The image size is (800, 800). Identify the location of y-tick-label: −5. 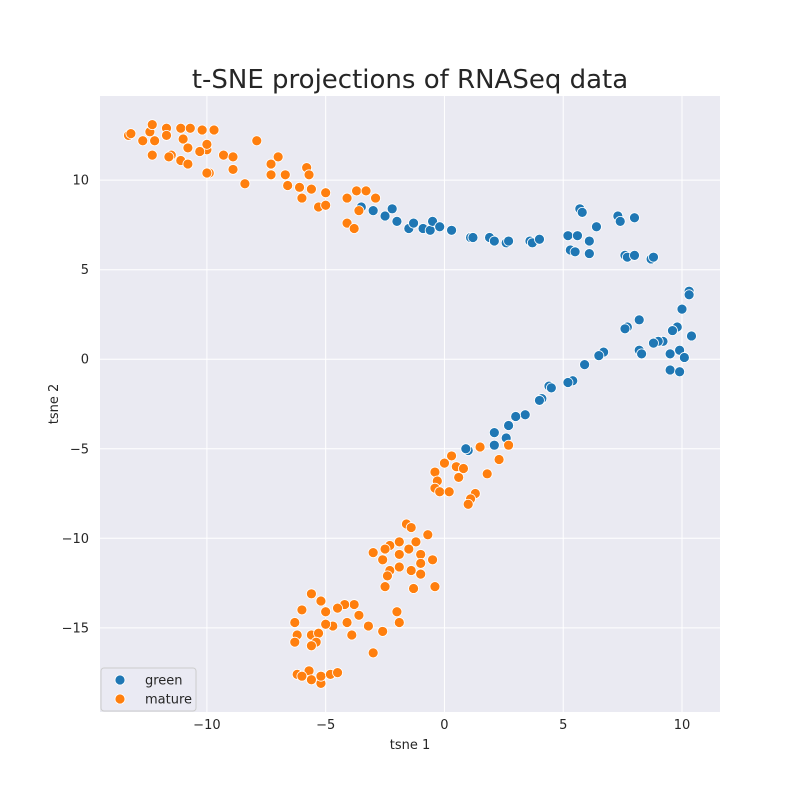
(79, 449).